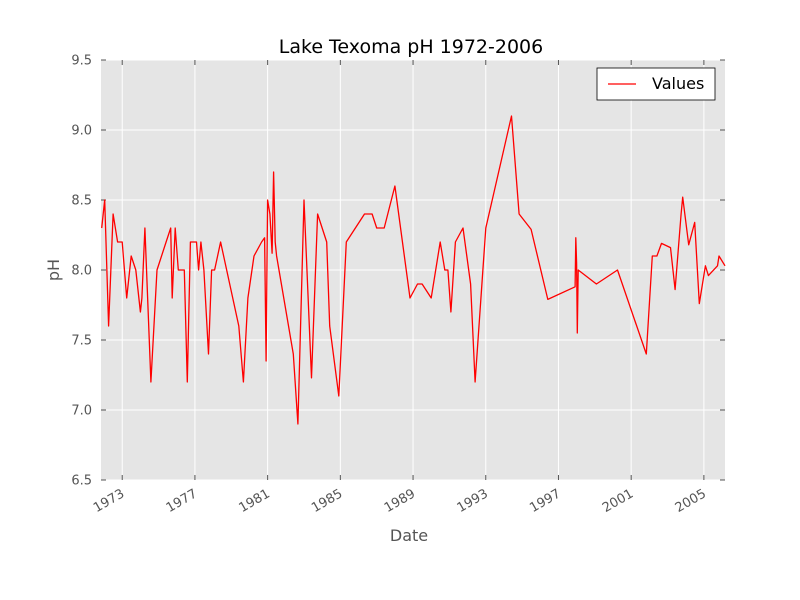  I want to click on y-tick-labels: 6.5 7.0 7.5 8.0 8.5 9.0 9.5, so click(81, 271).